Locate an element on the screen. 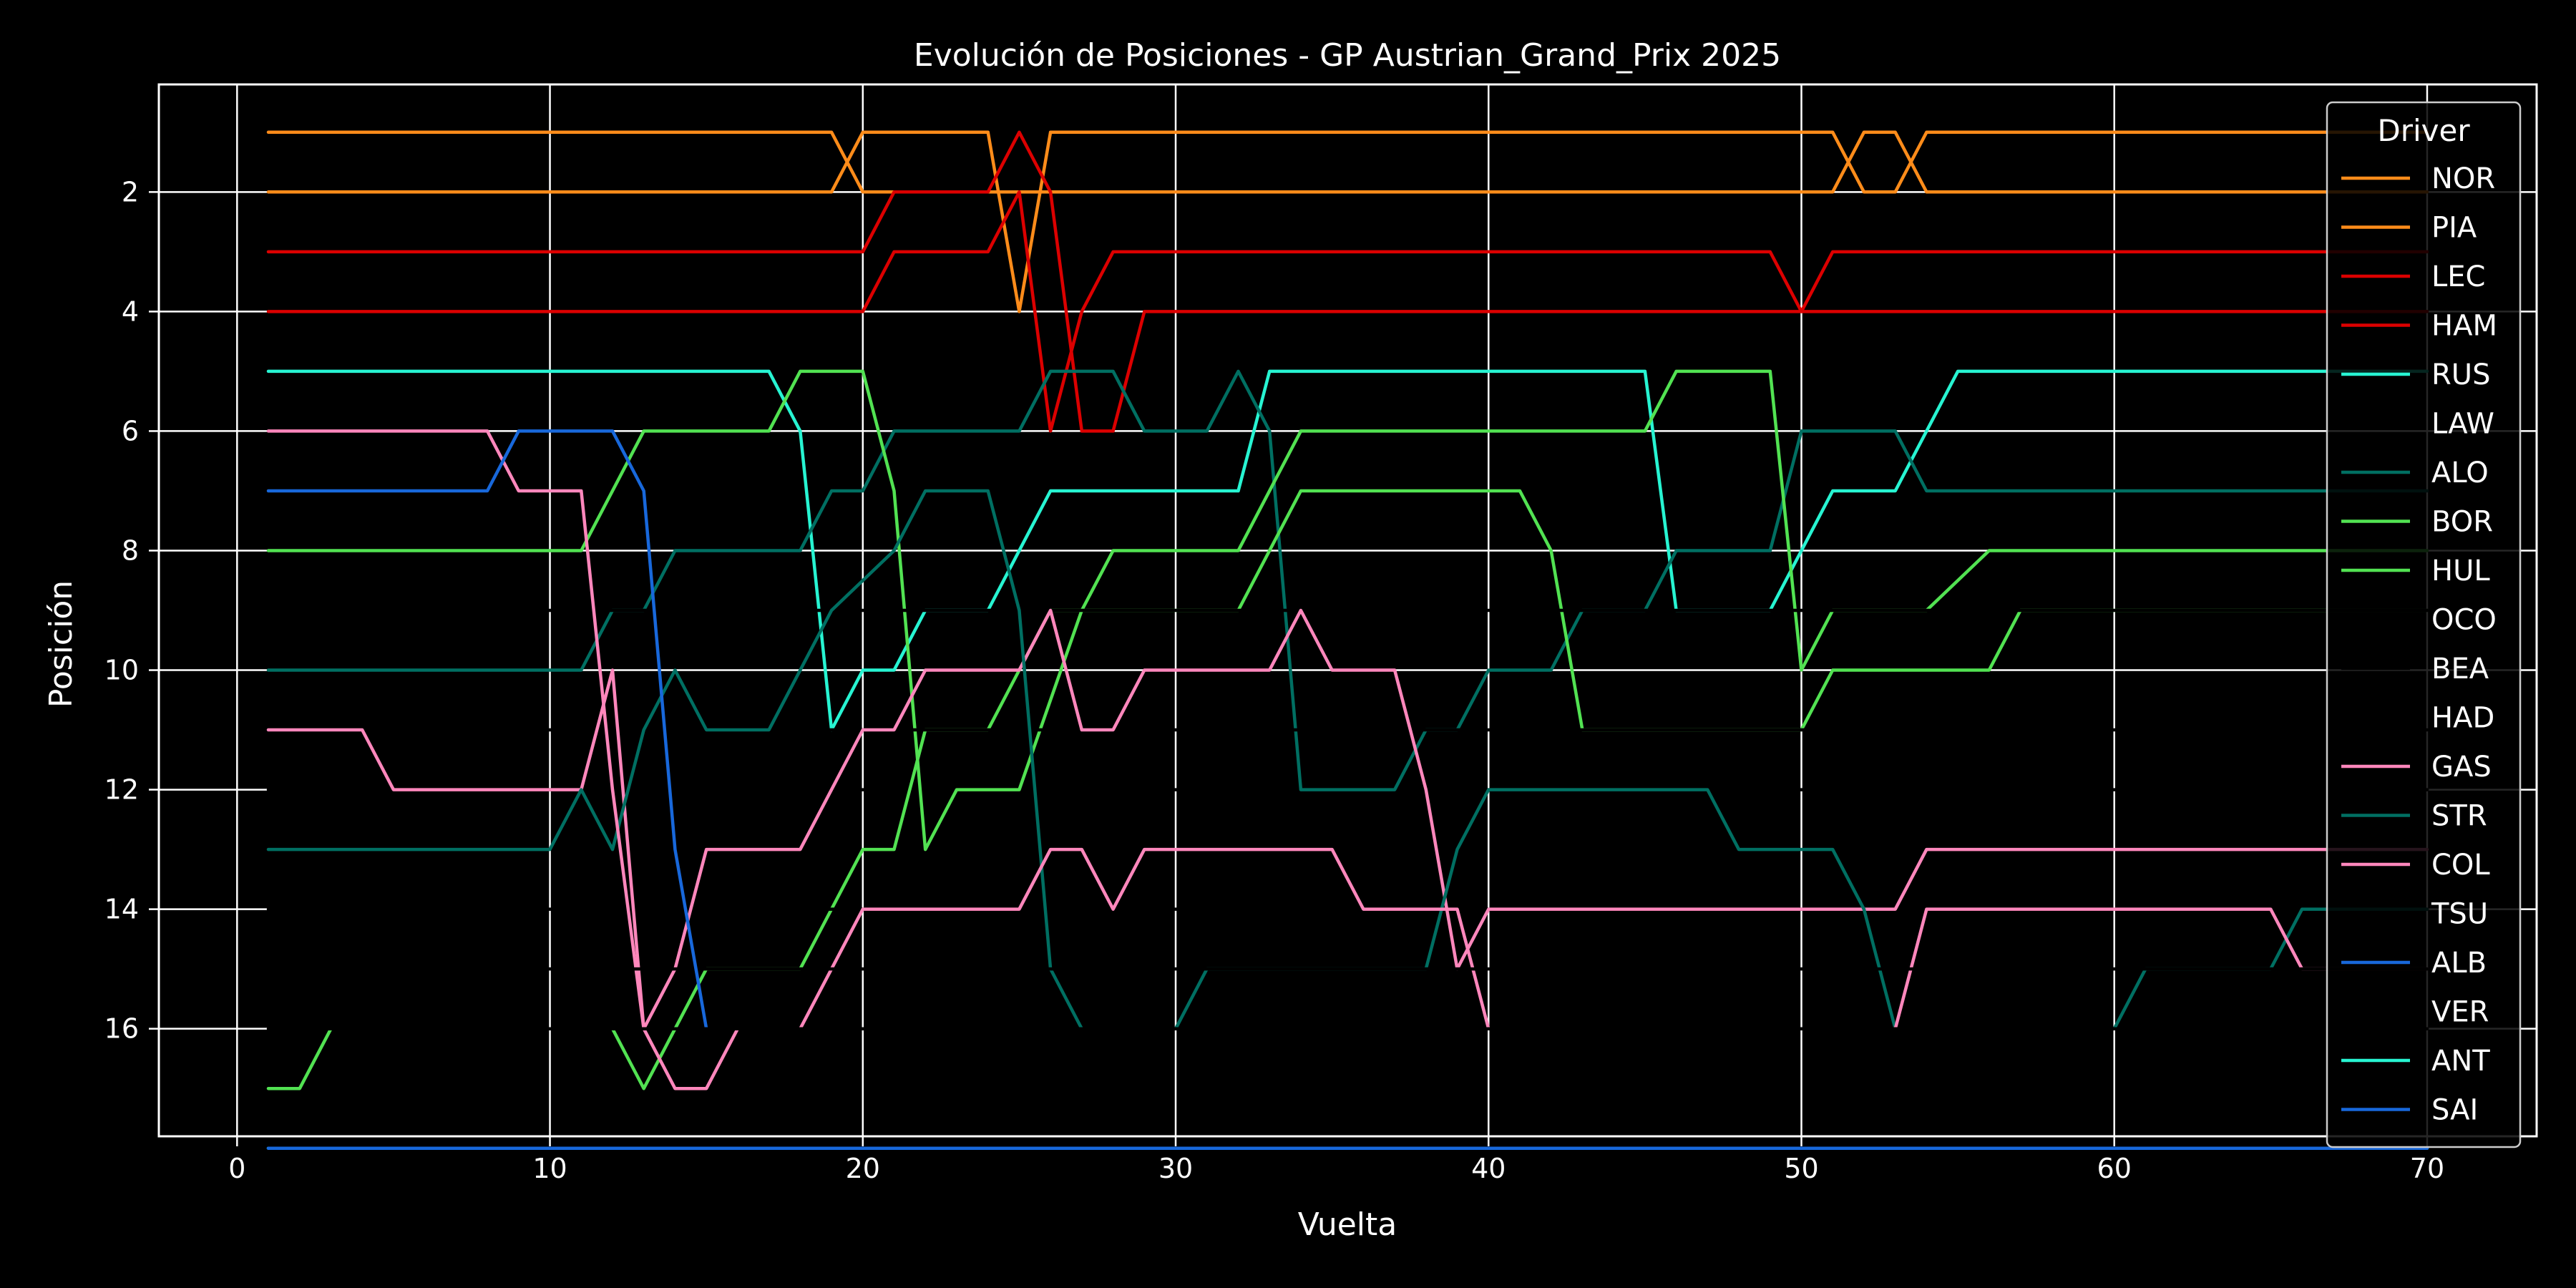 The width and height of the screenshot is (2576, 1288). y-tick-label: 8 is located at coordinates (130, 550).